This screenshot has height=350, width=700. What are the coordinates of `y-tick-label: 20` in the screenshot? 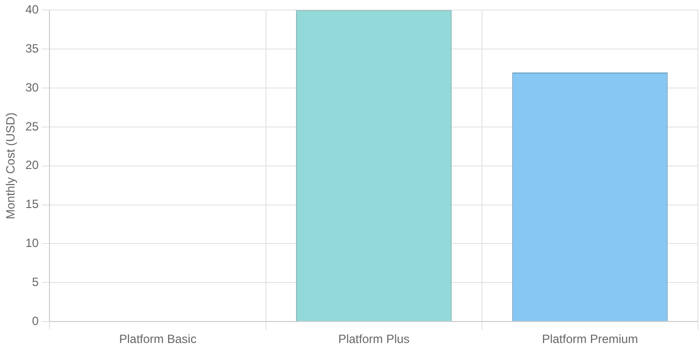 It's located at (32, 165).